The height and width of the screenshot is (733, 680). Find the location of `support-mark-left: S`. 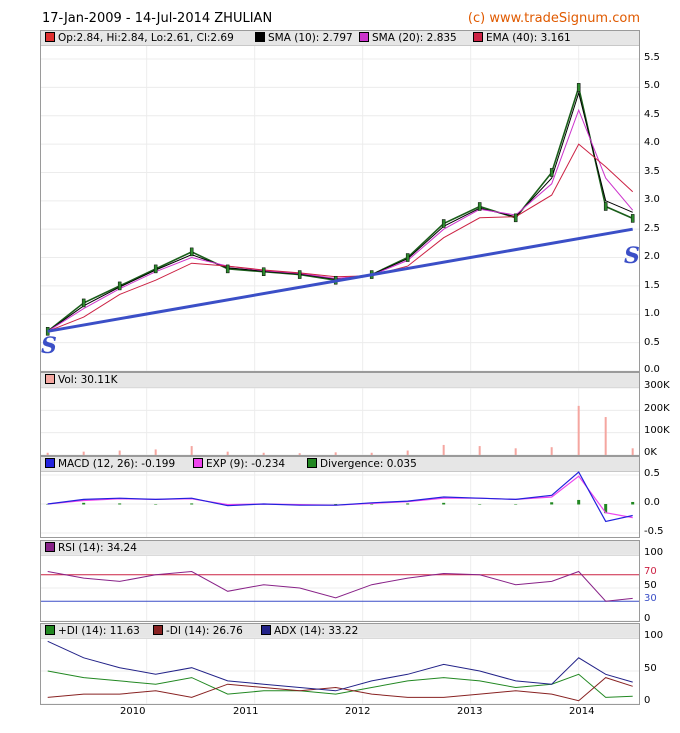

support-mark-left: S is located at coordinates (49, 346).